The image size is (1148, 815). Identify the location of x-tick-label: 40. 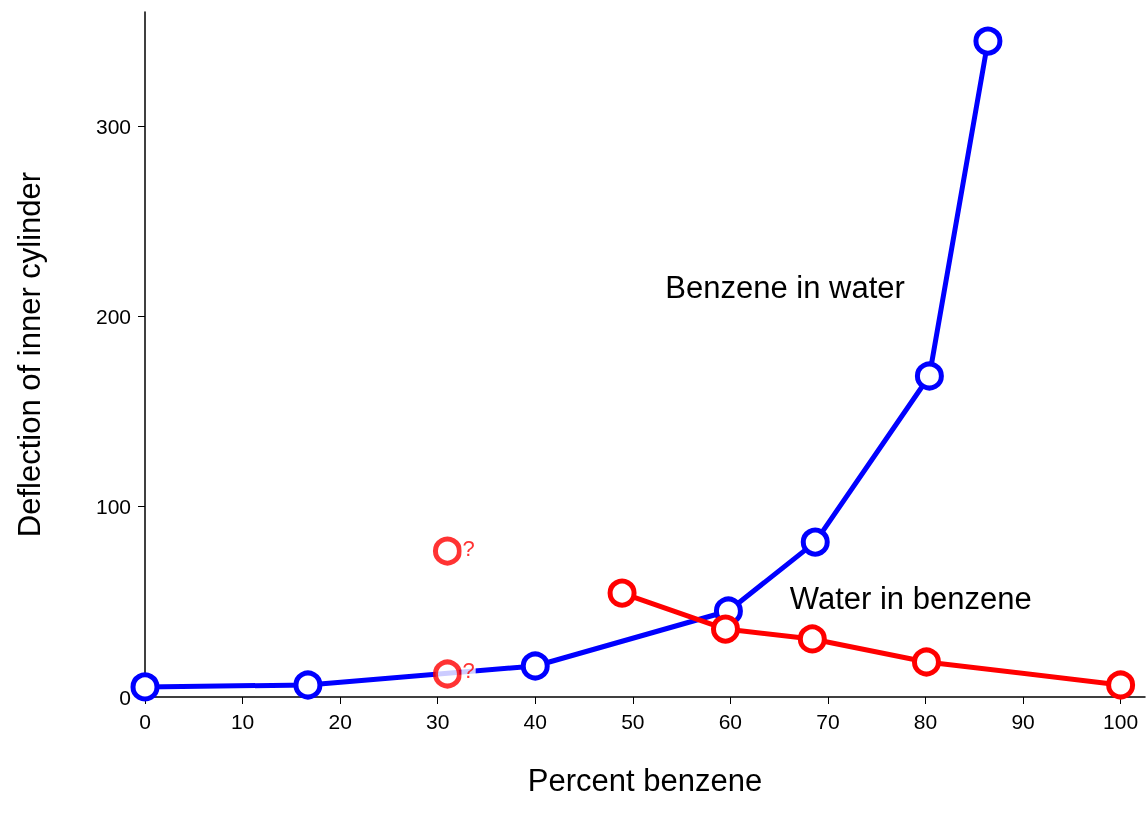
(535, 721).